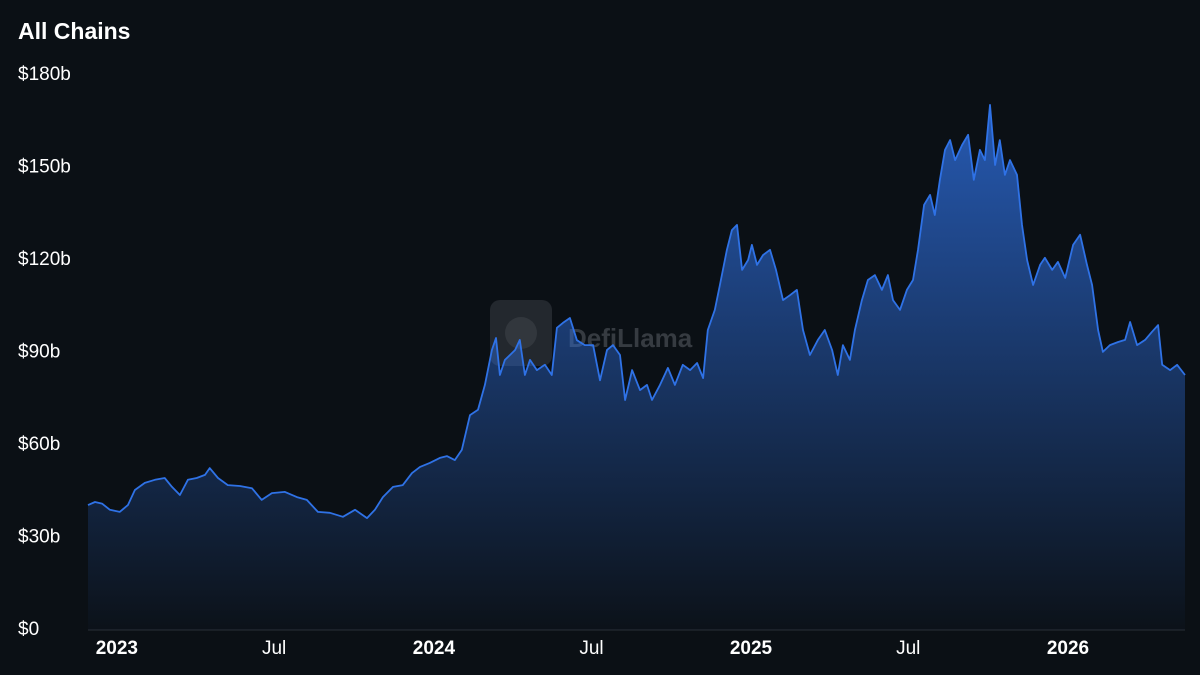 The width and height of the screenshot is (1200, 675). I want to click on y-tick-label: $60b, so click(39, 444).